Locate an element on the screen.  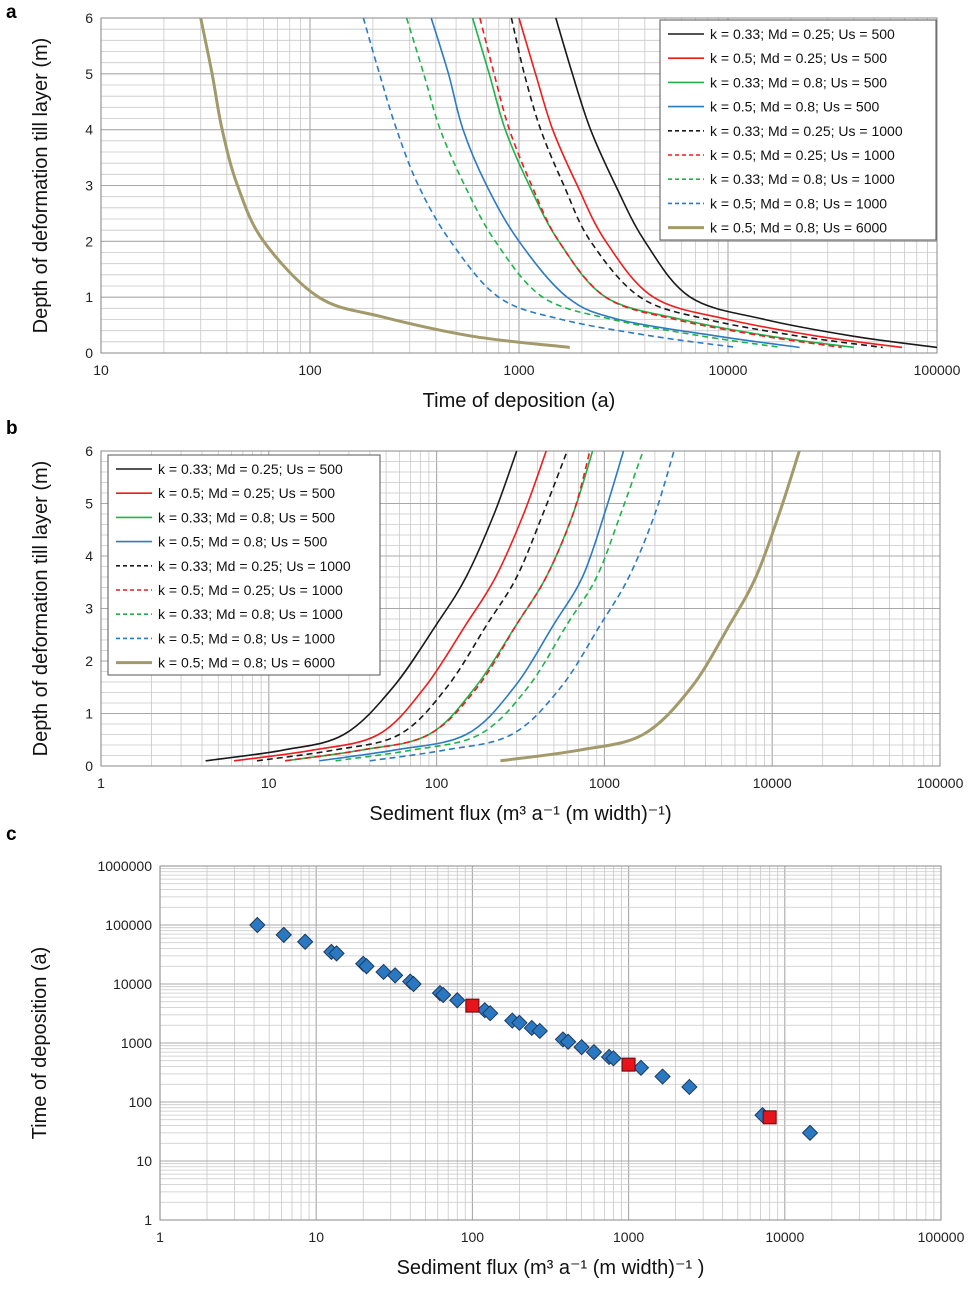
x-axis-label: Time of deposition (a) is located at coordinates (519, 401).